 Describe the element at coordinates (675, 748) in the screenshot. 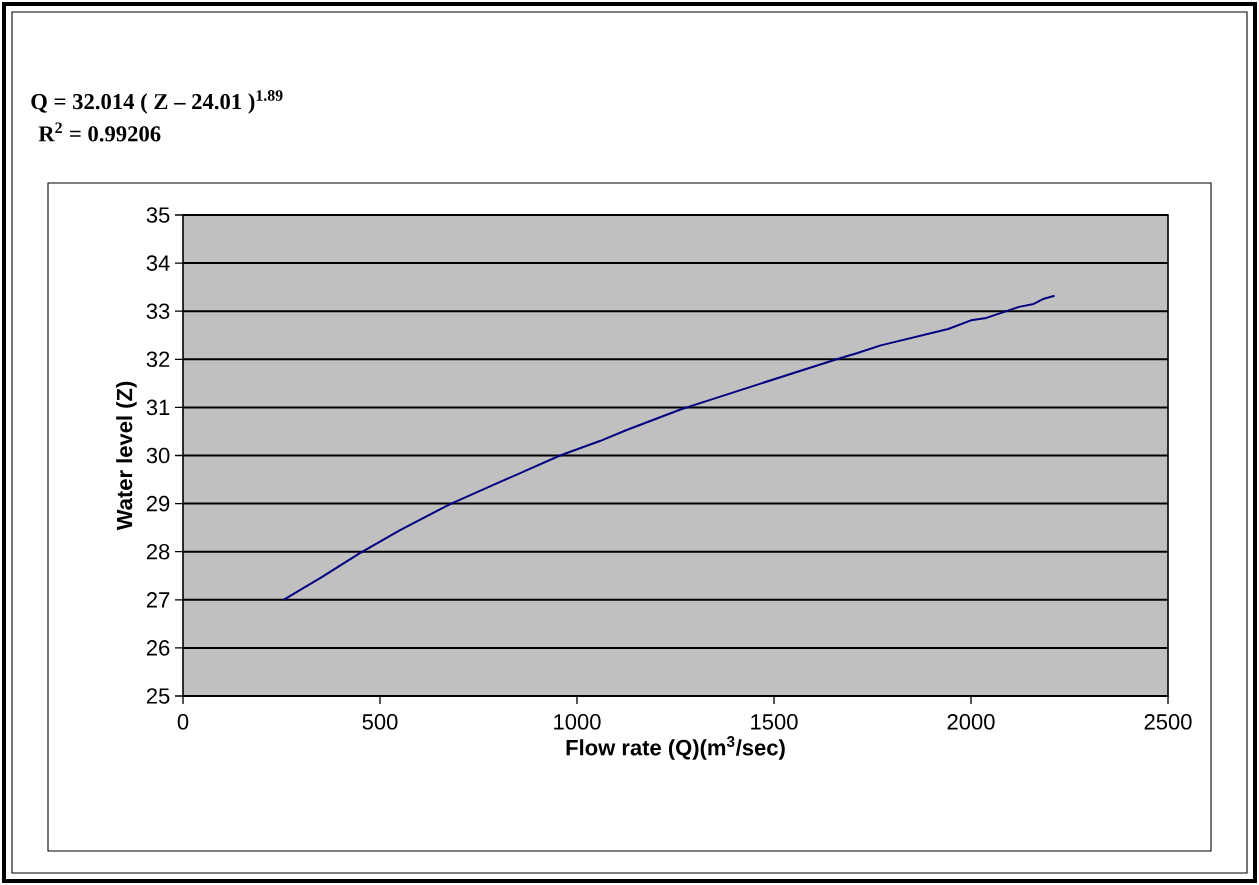

I see `x-axis-title: Flow rate (Q)(m$^{3}$/sec)` at that location.